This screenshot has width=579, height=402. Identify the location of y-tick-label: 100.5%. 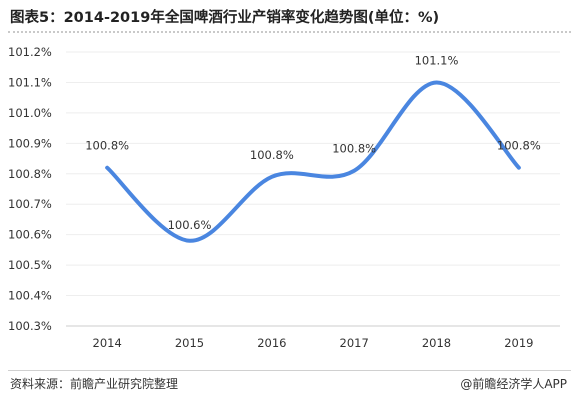
(30, 265).